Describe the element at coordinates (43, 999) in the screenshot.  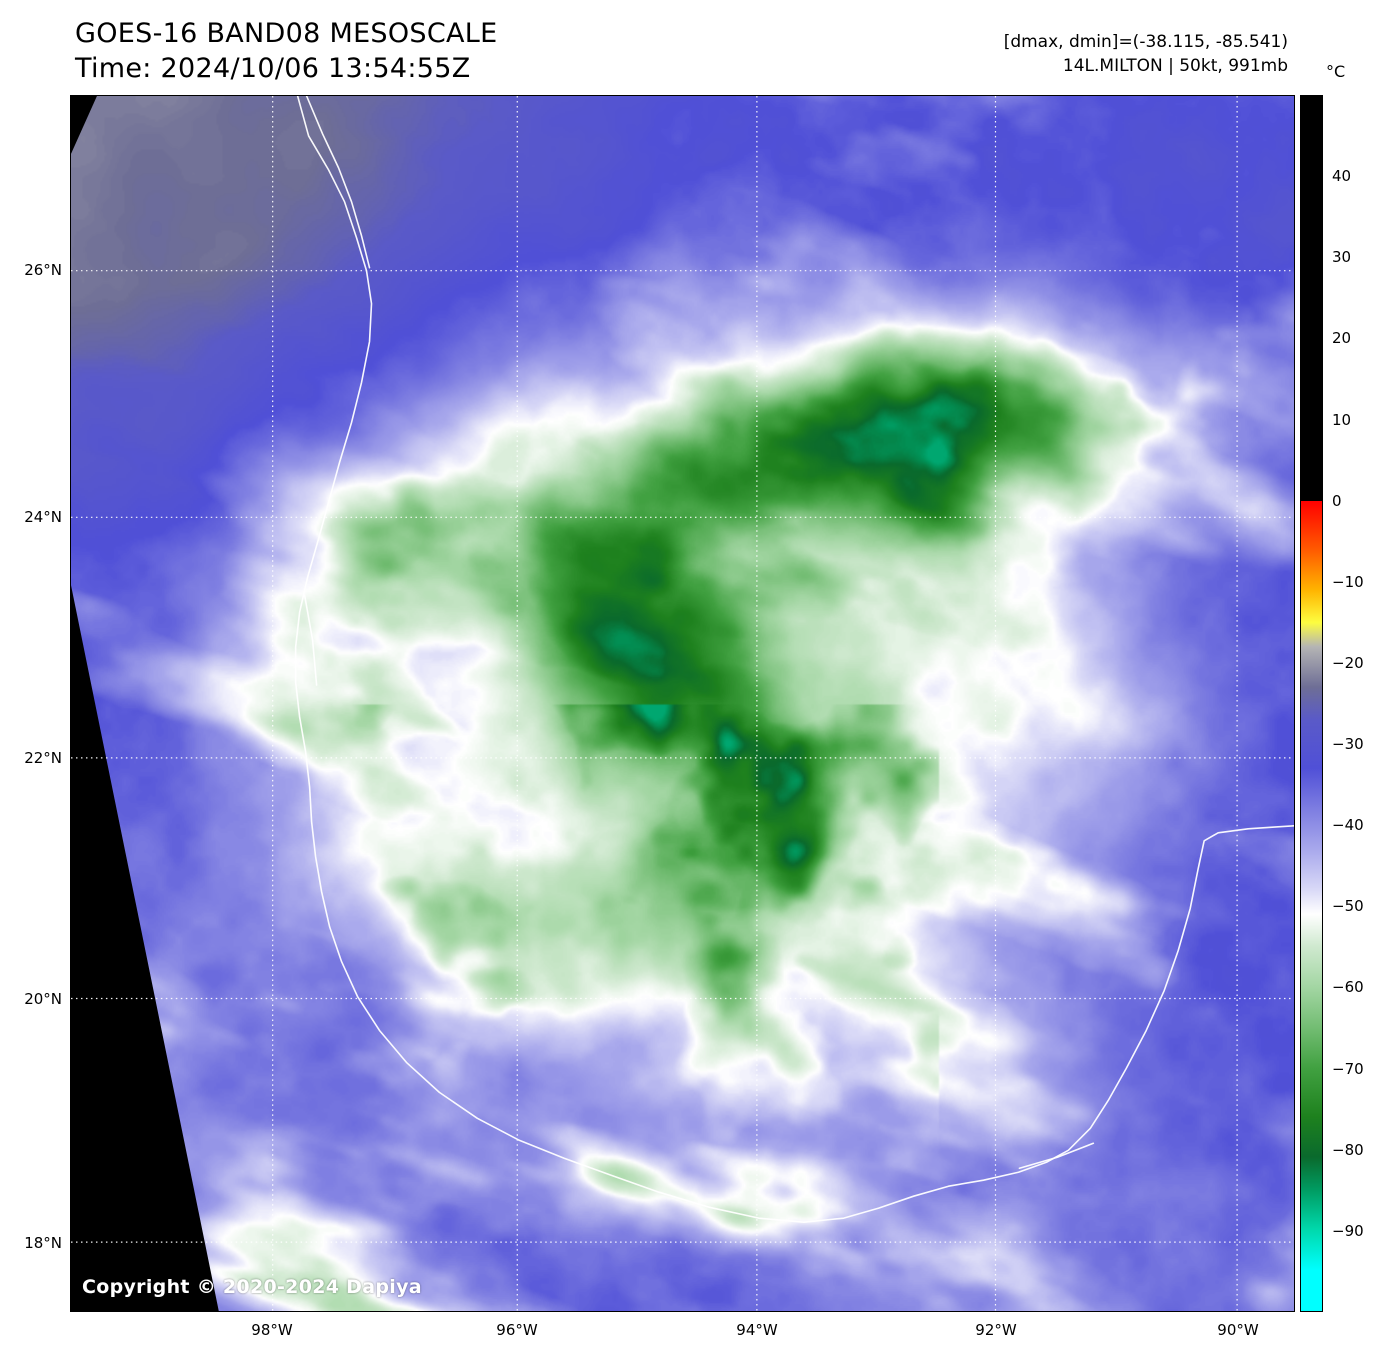
I see `latitude-tick-label: 20°N` at that location.